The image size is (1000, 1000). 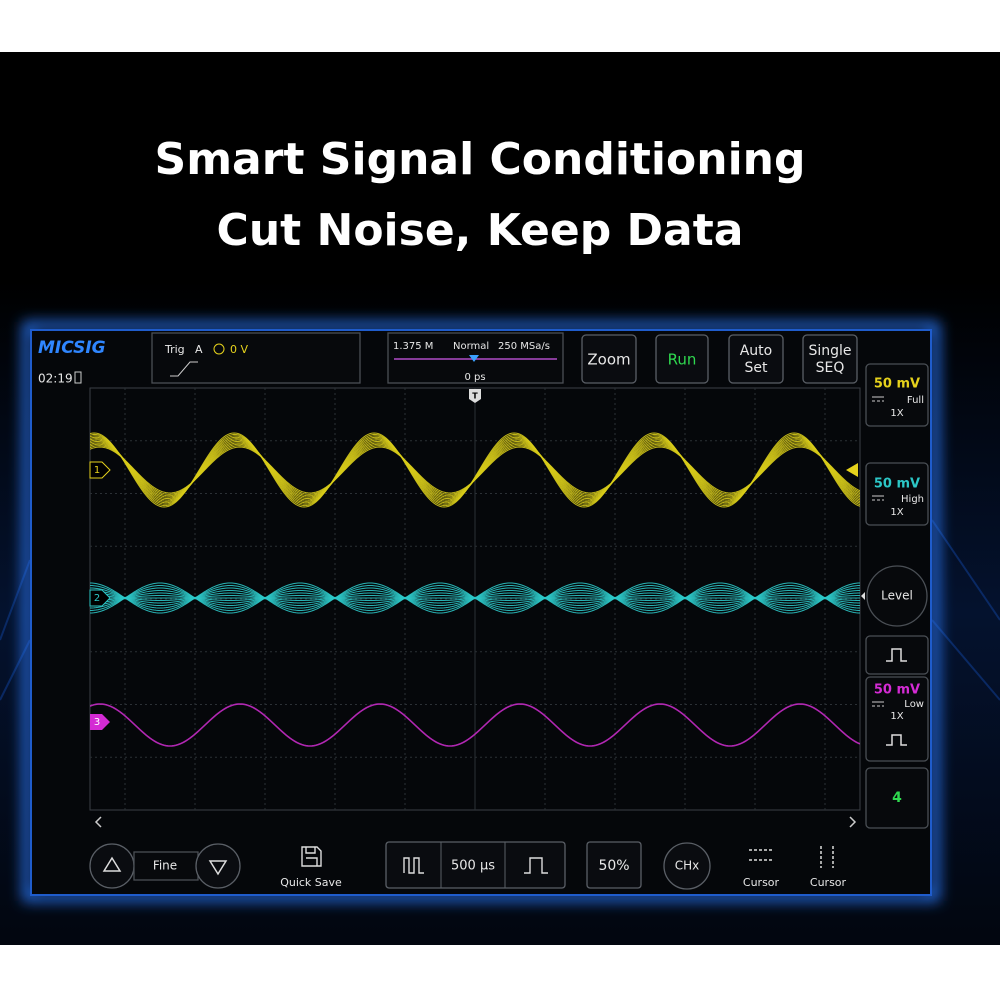 What do you see at coordinates (524, 346) in the screenshot?
I see `sample-rate: 250 MSa/s` at bounding box center [524, 346].